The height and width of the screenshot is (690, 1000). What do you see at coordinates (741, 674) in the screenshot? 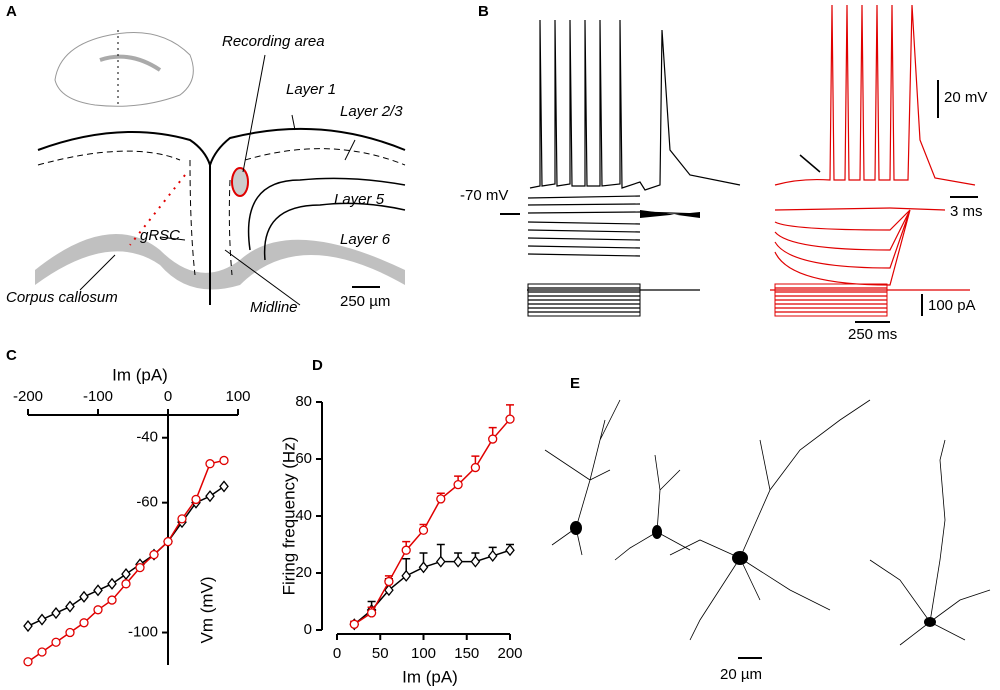
I see `scale-label: 20 µm` at bounding box center [741, 674].